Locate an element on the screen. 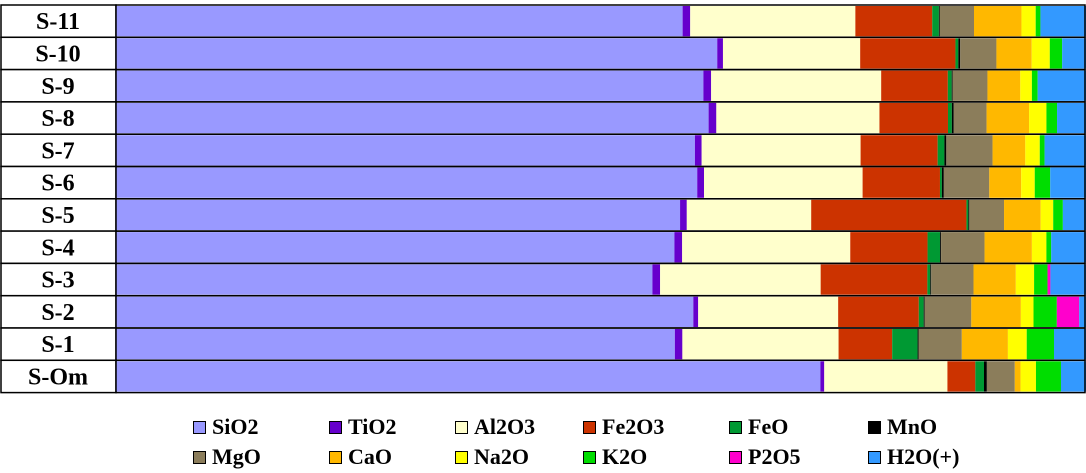  bar-segment-p2o5 is located at coordinates (1068, 311).